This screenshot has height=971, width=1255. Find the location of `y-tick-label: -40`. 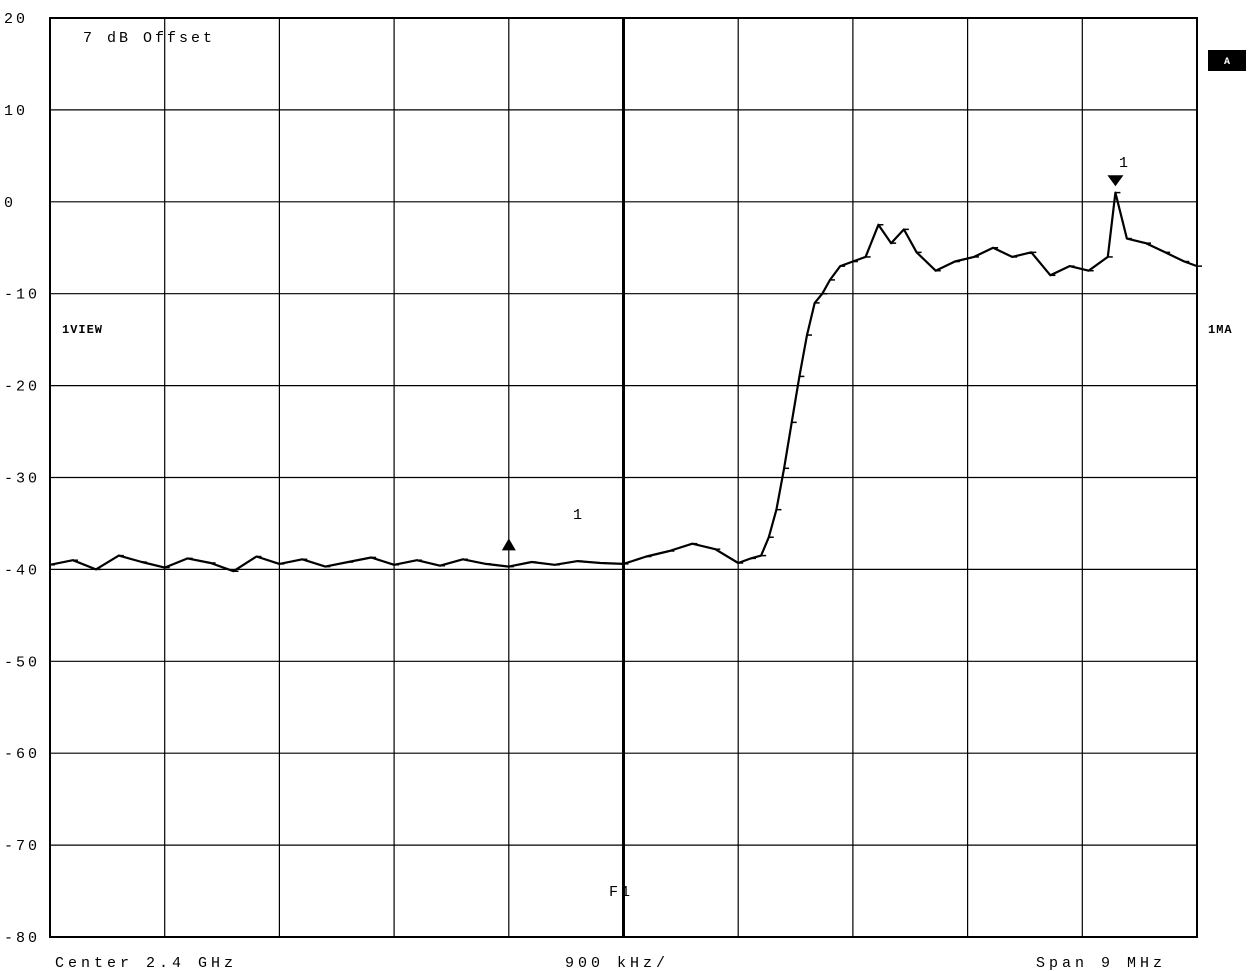

y-tick-label: -40 is located at coordinates (22, 570).